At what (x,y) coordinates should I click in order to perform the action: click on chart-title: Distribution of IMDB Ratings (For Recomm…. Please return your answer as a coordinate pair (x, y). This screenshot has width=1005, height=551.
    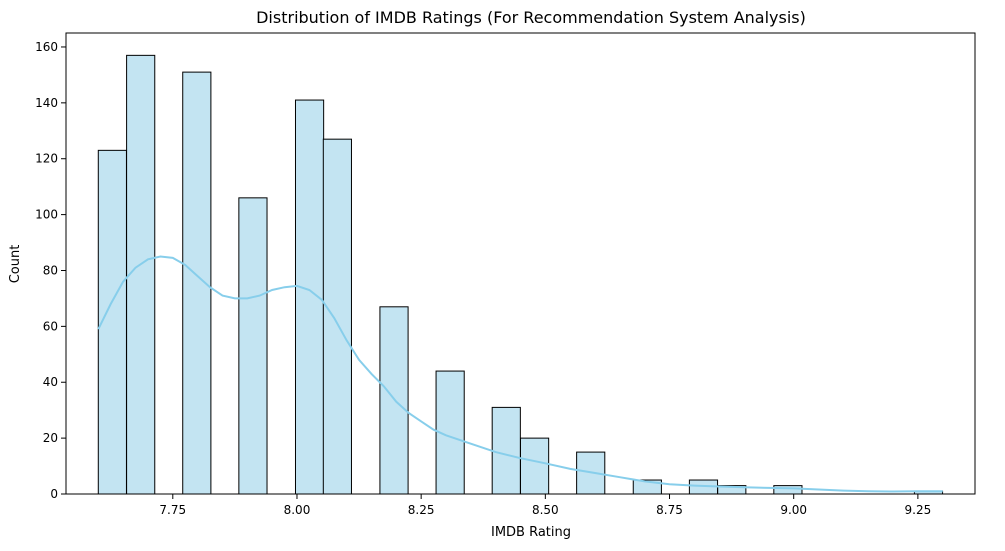
    Looking at the image, I should click on (531, 17).